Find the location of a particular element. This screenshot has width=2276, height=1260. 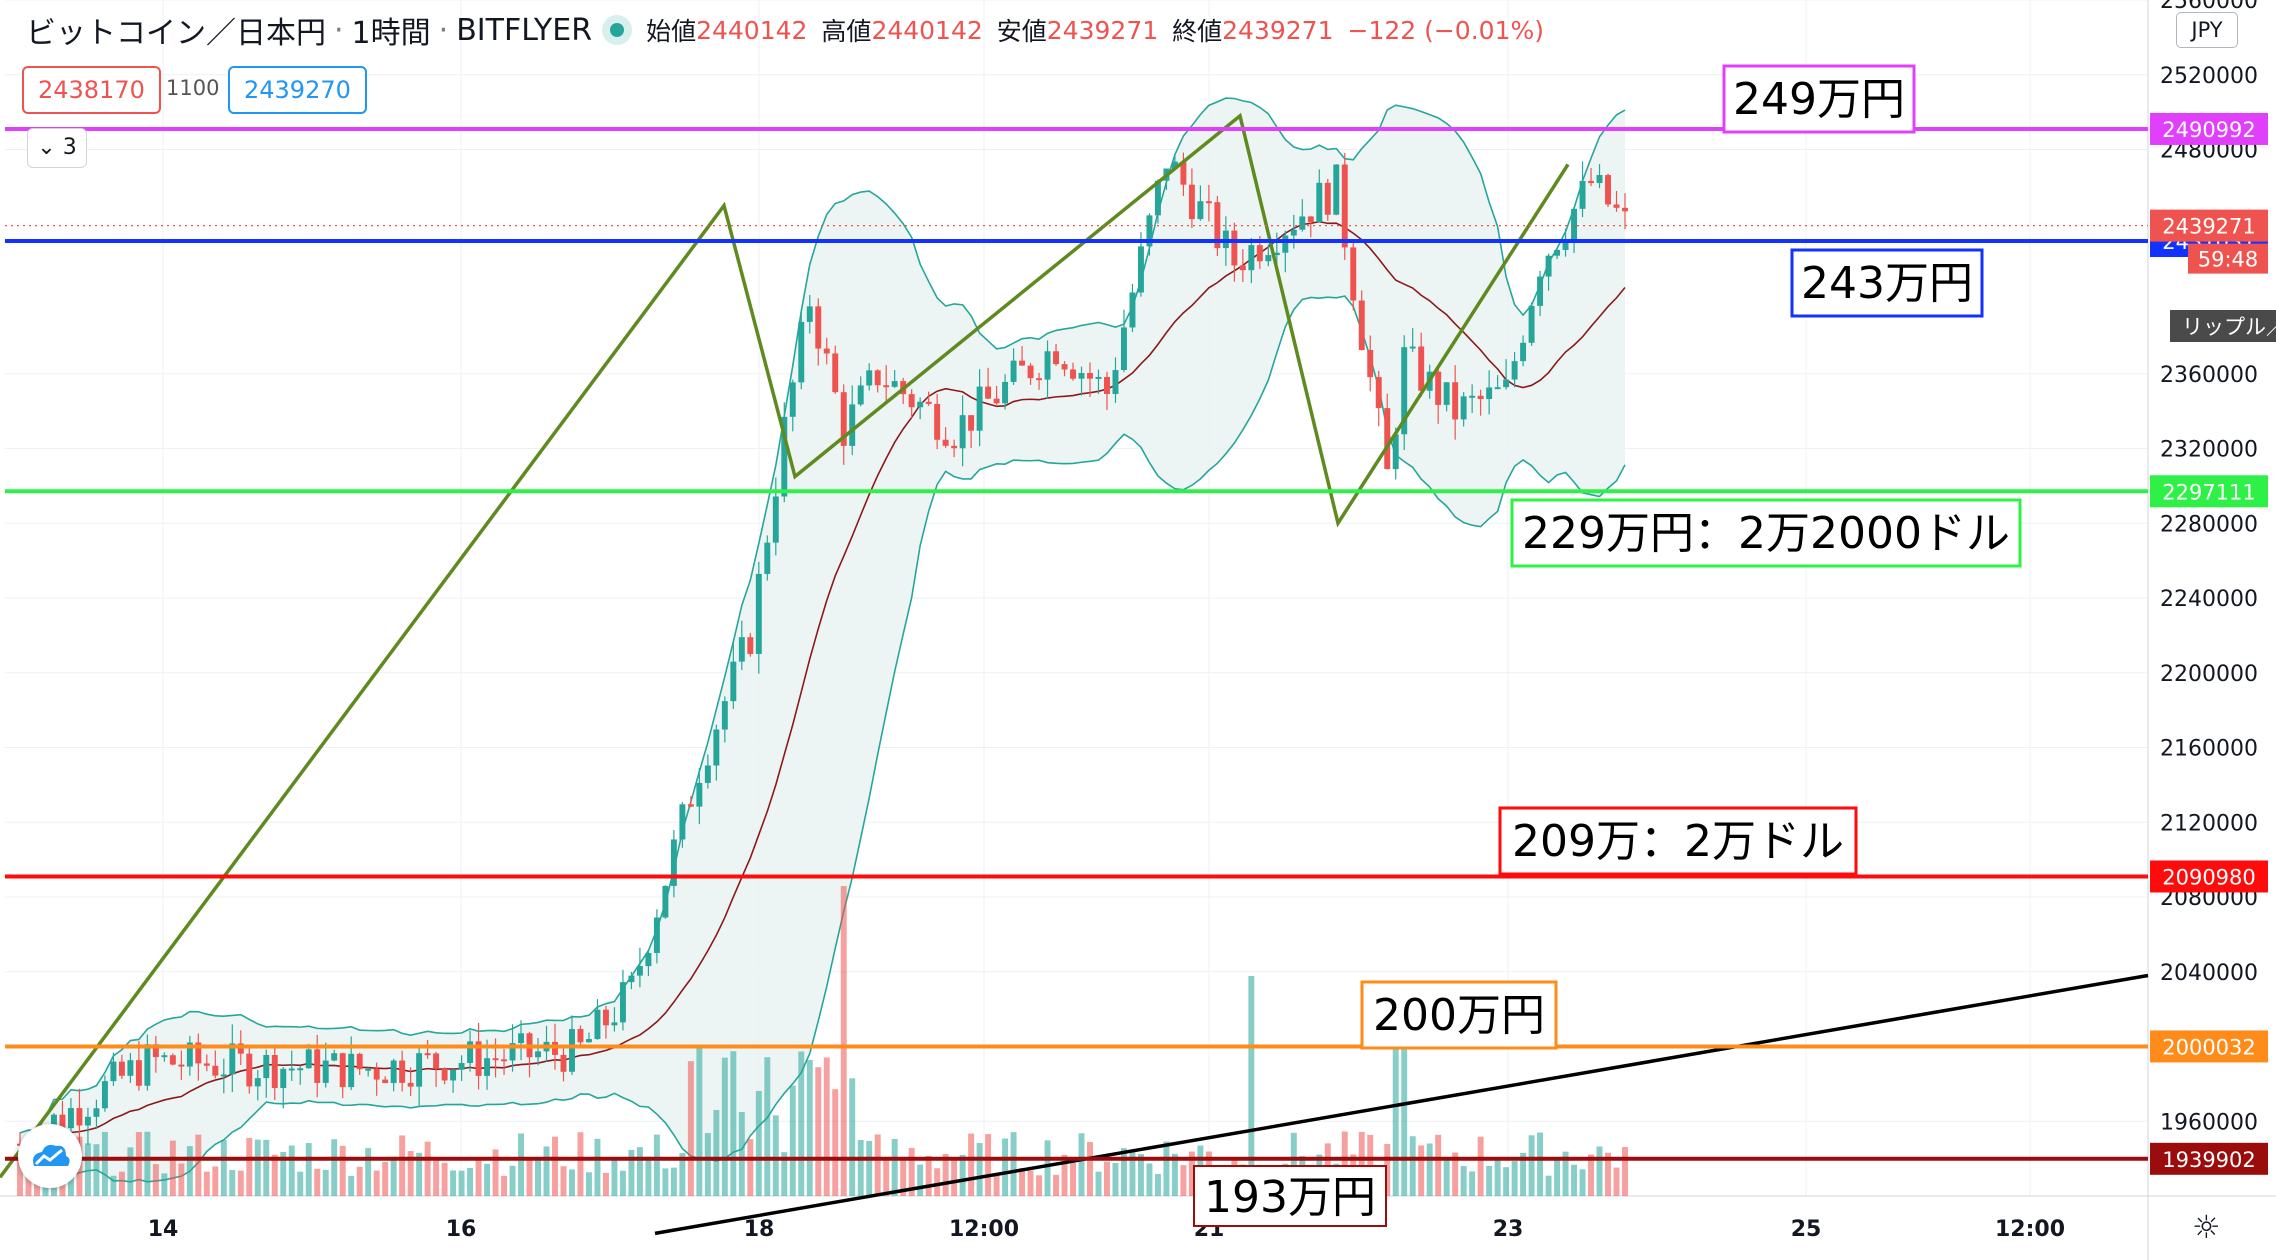

exchange-label: BITFLYER is located at coordinates (524, 30).